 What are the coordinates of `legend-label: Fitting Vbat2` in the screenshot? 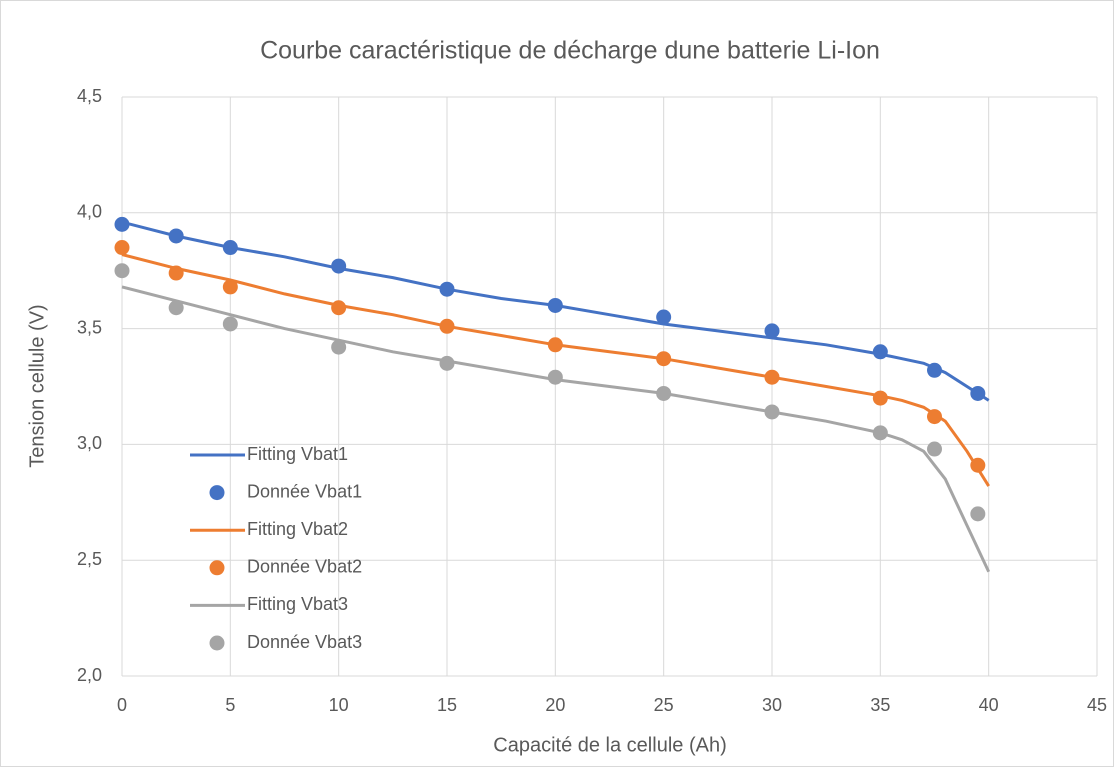 It's located at (297, 529).